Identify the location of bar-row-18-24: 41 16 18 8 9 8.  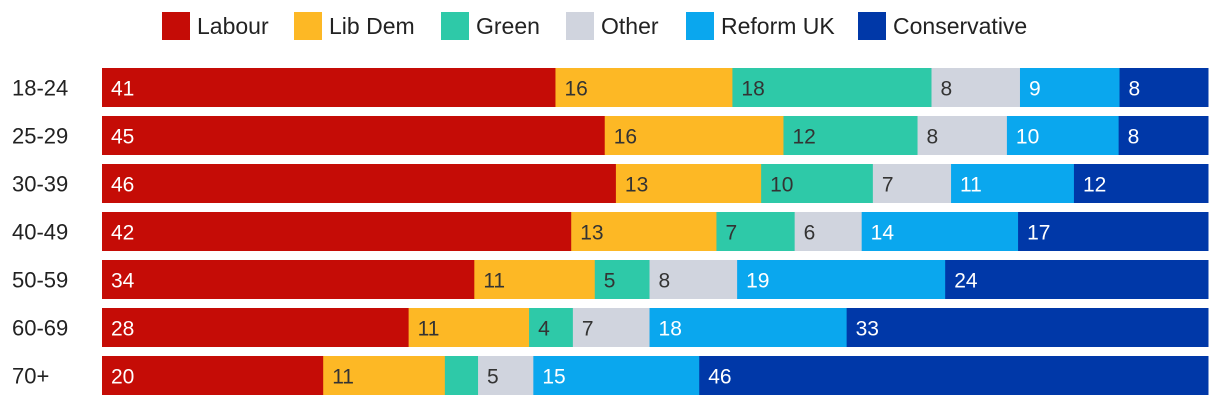
(655, 87).